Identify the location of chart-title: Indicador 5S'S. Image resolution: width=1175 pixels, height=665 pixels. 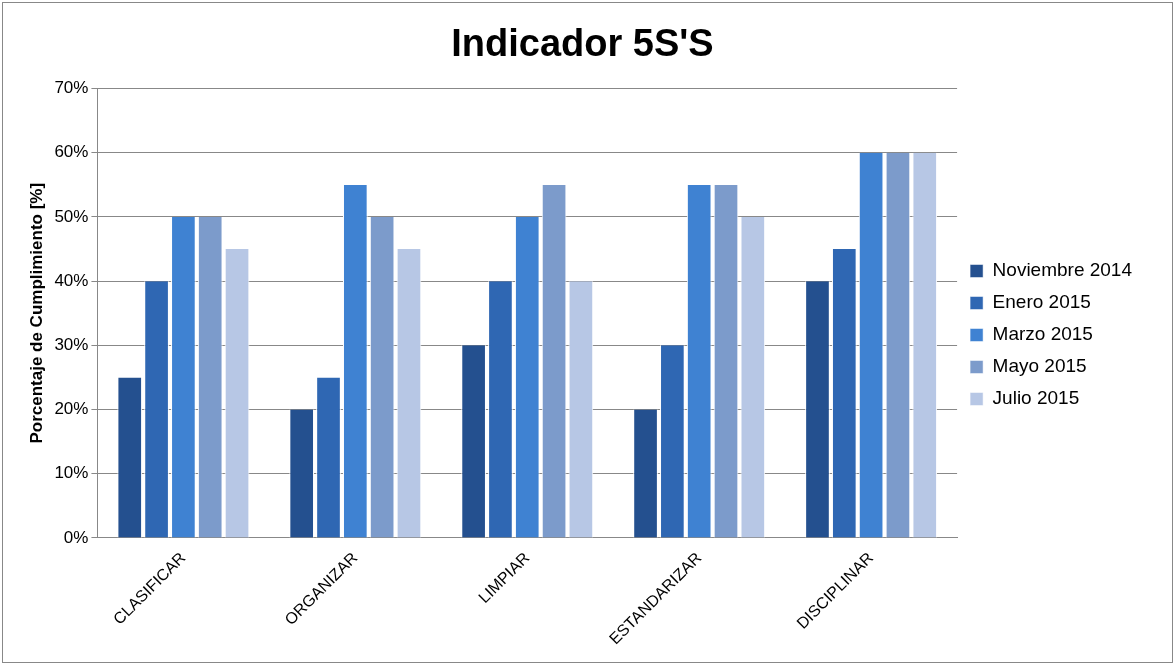
(582, 43).